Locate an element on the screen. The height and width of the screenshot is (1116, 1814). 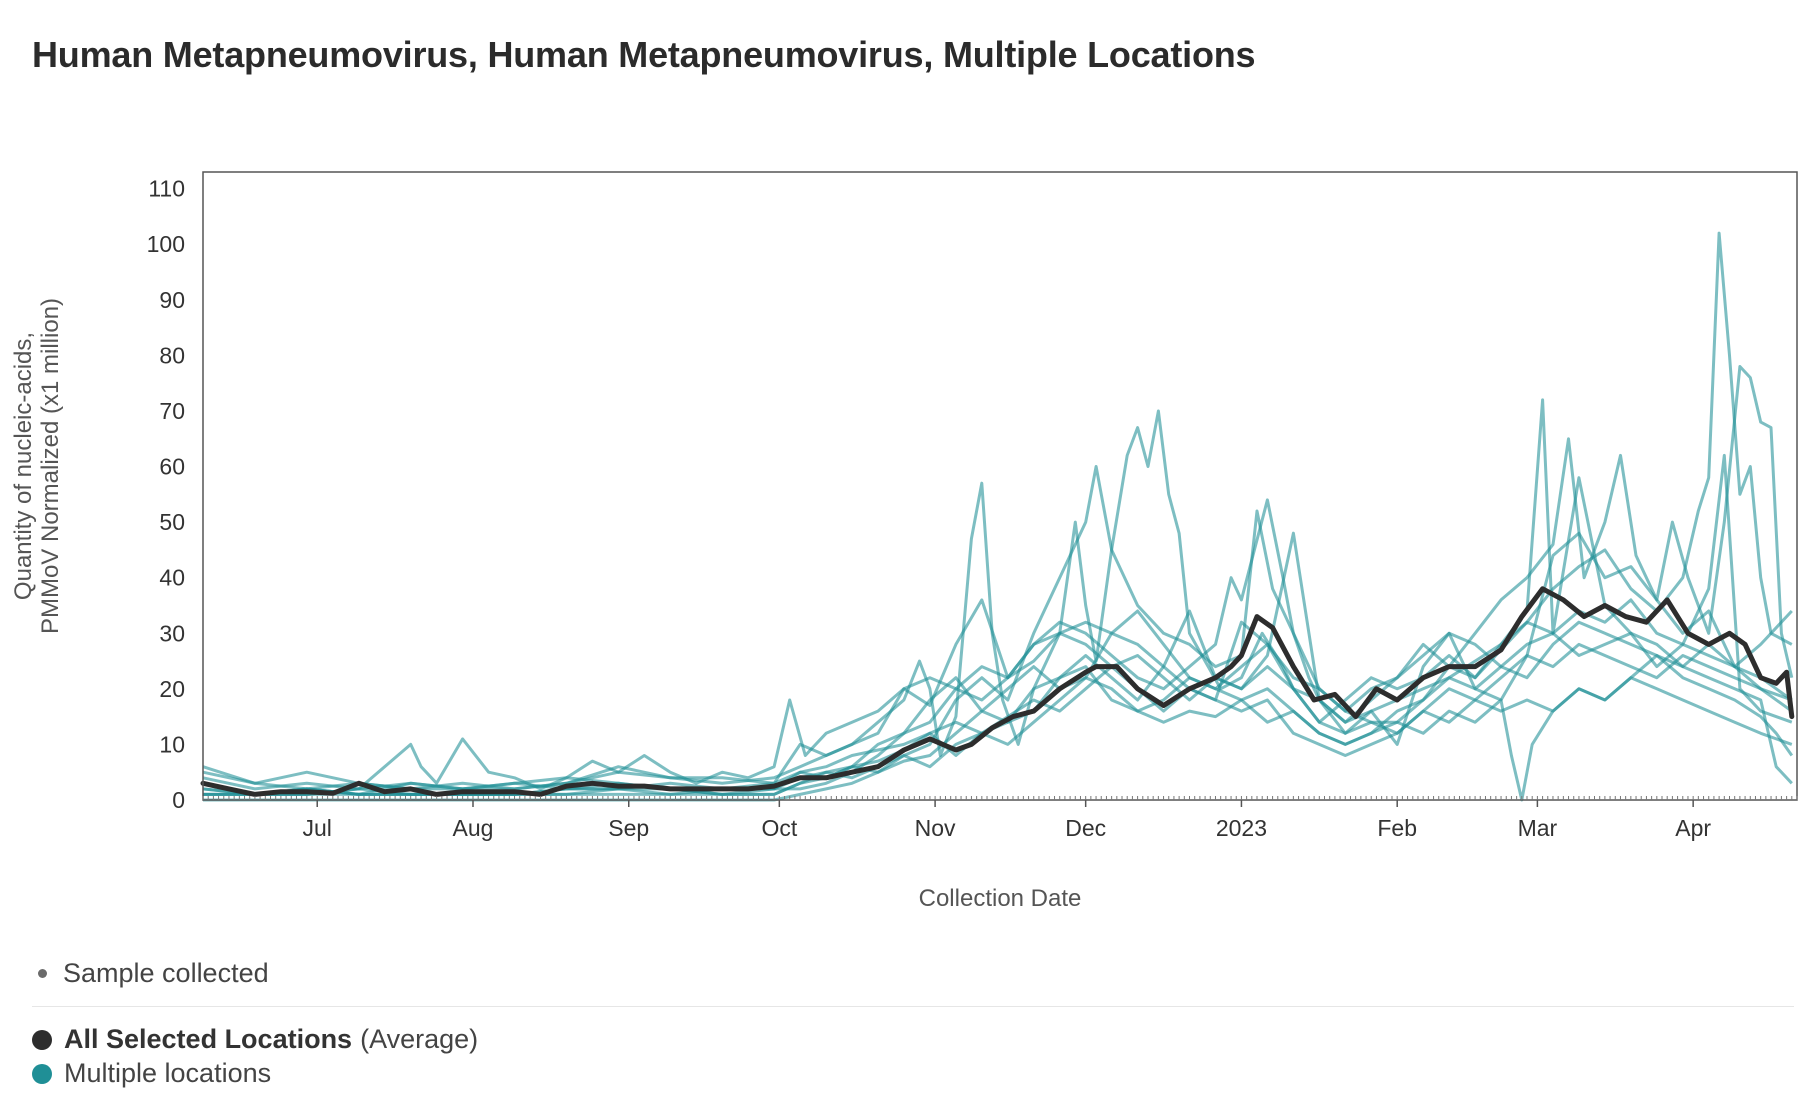
legend-sample: Sample collected is located at coordinates (150, 973).